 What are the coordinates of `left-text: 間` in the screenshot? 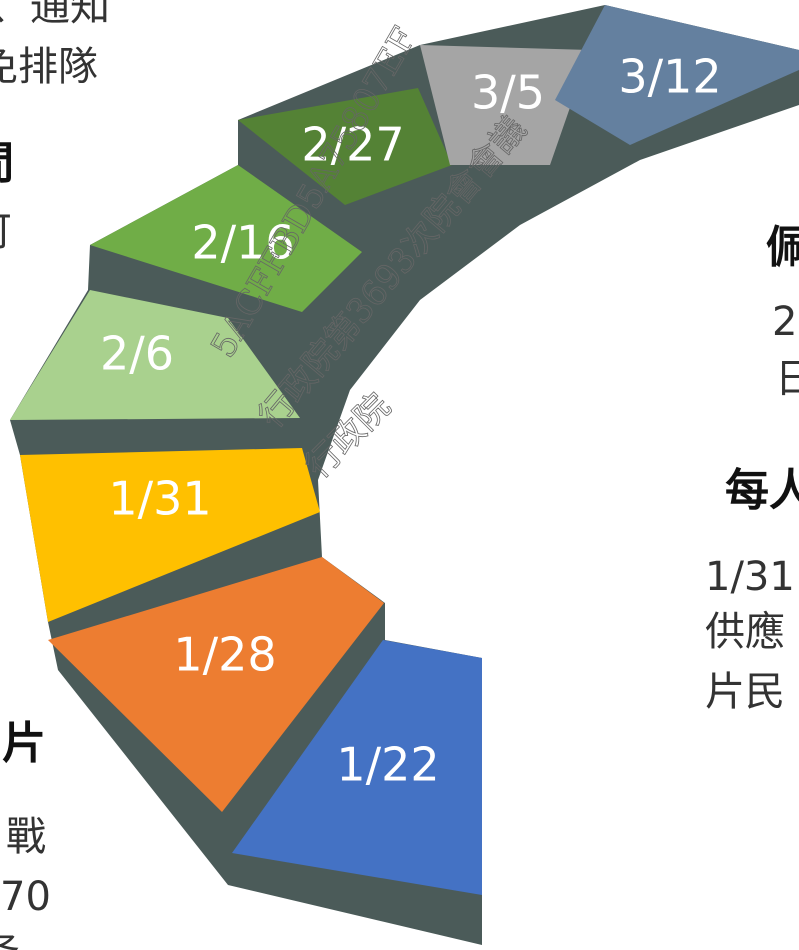 It's located at (7, 163).